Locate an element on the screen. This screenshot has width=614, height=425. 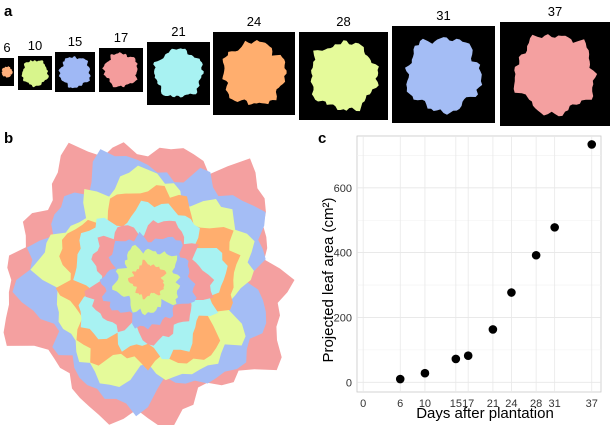
panel-label-b: b is located at coordinates (9, 138).